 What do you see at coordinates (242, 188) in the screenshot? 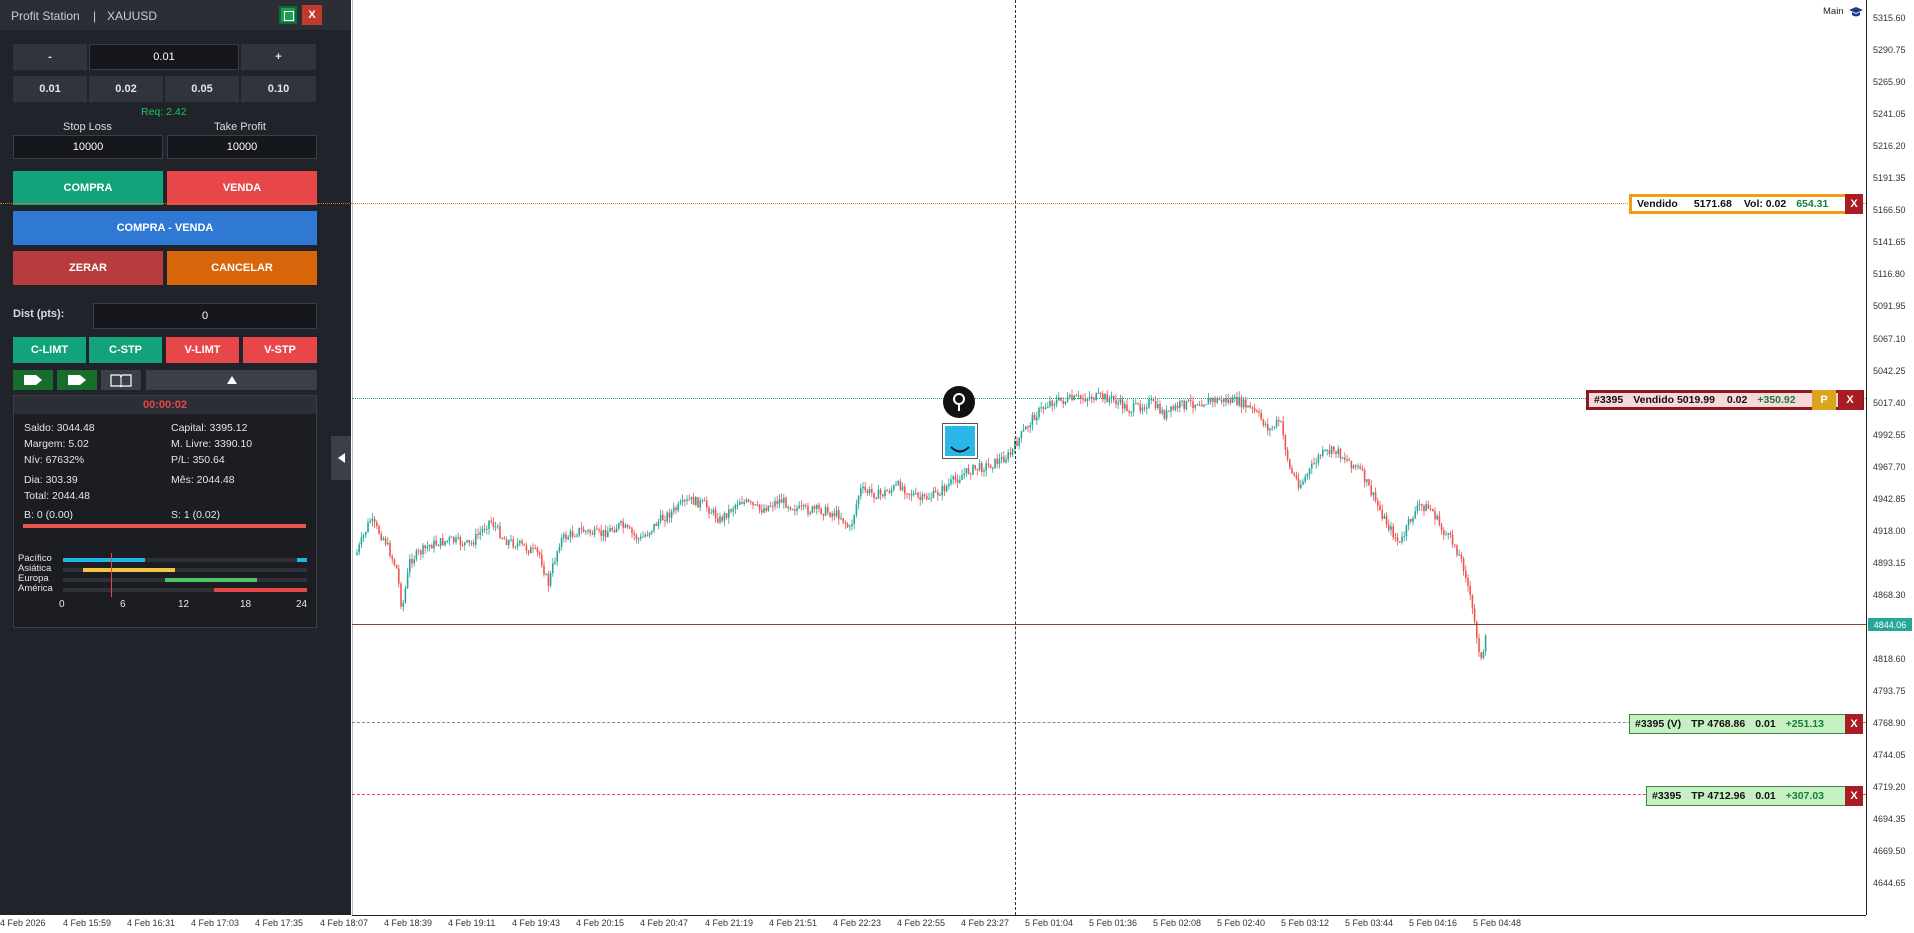
I see `sell-button: VENDA` at bounding box center [242, 188].